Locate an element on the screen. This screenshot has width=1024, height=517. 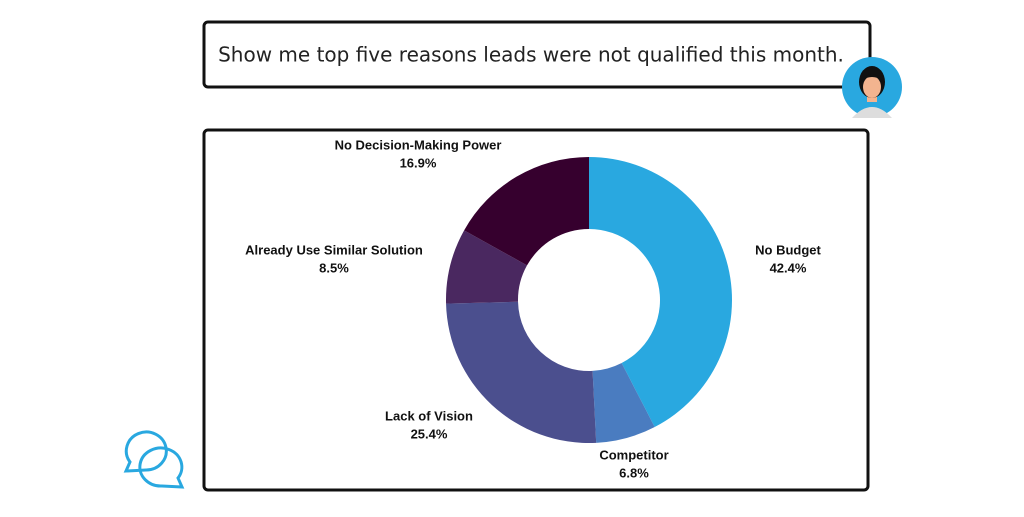
slice-label: Lack of Vision is located at coordinates (429, 415).